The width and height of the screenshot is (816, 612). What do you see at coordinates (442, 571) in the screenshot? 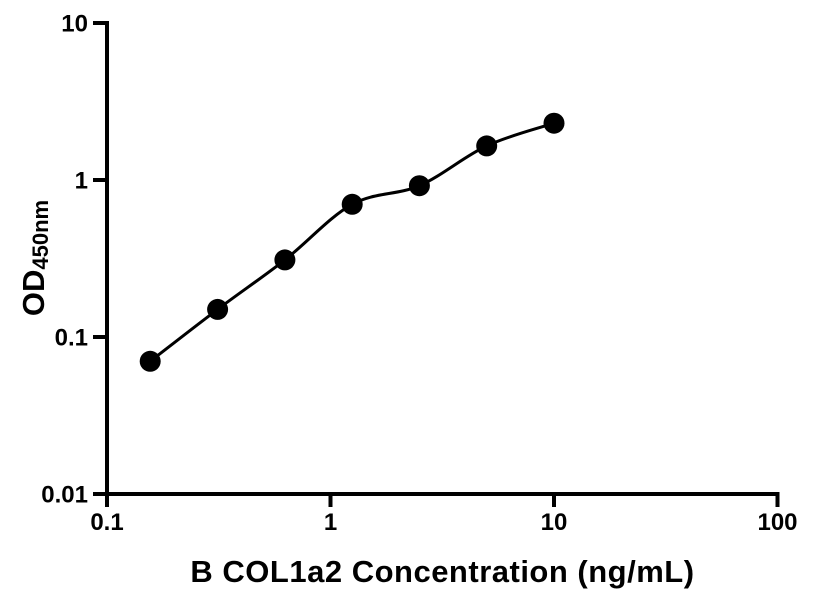
I see `x-axis-title: B COL1a2 Concentration (ng/mL)` at bounding box center [442, 571].